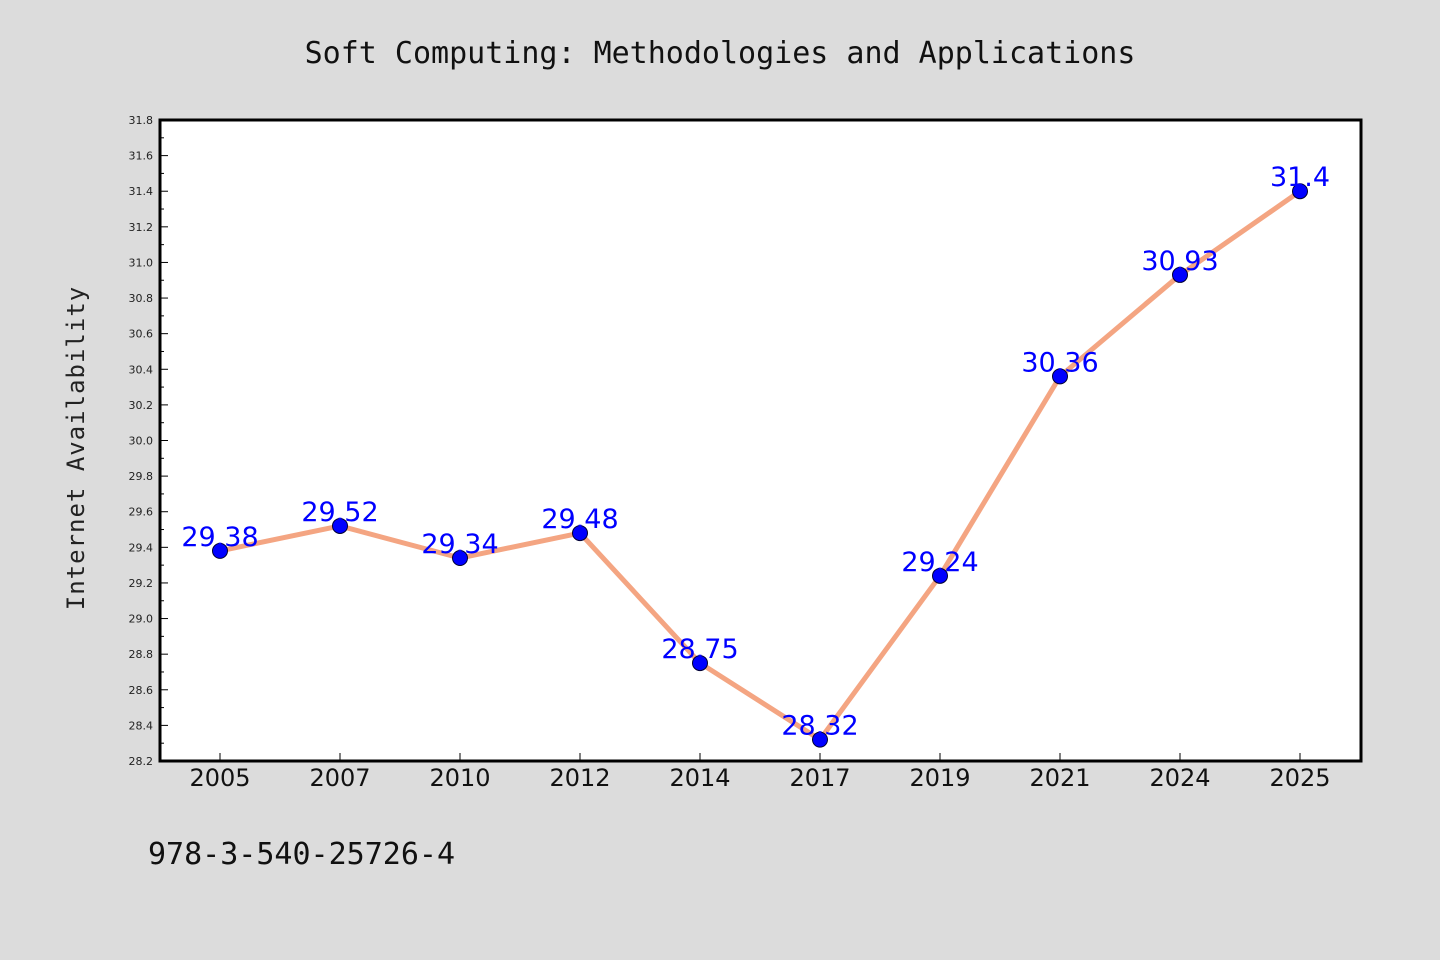 The image size is (1440, 960). Describe the element at coordinates (699, 778) in the screenshot. I see `x-tick-label: 2014` at that location.